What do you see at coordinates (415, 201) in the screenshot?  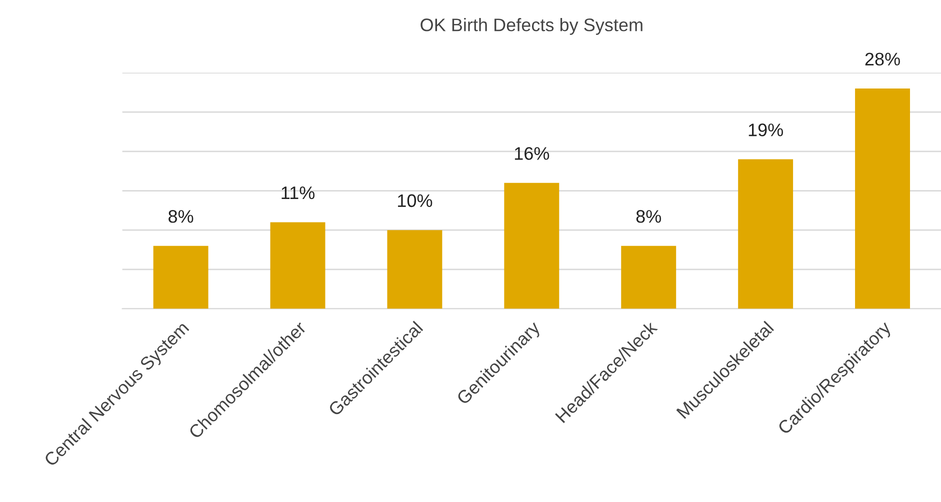 I see `data-label: 10%` at bounding box center [415, 201].